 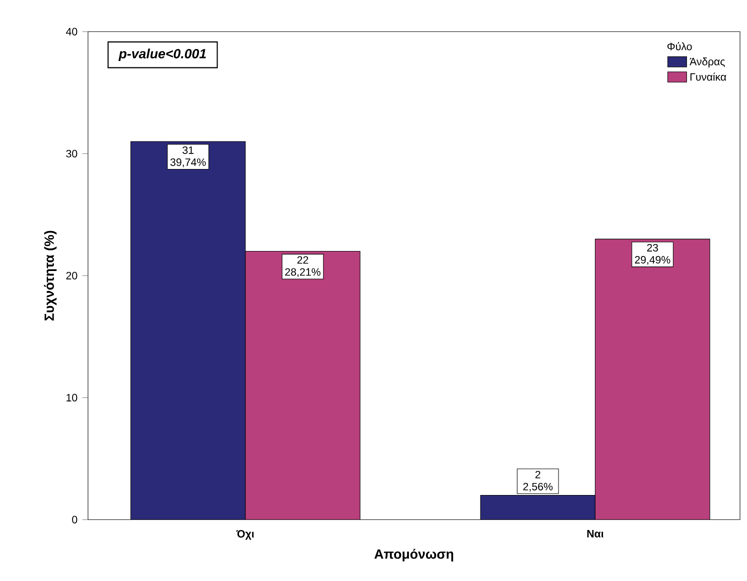 I want to click on y-tick-label: 30, so click(x=72, y=154).